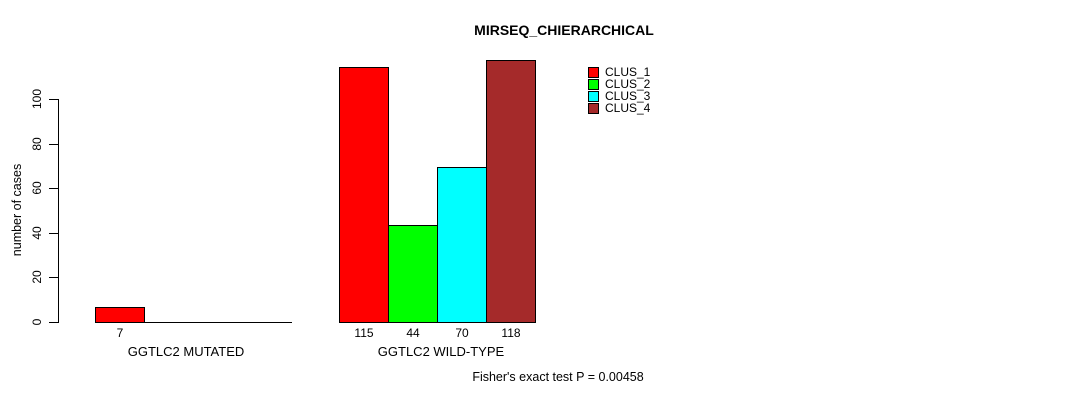  I want to click on legend-row: CLUS_2, so click(619, 84).